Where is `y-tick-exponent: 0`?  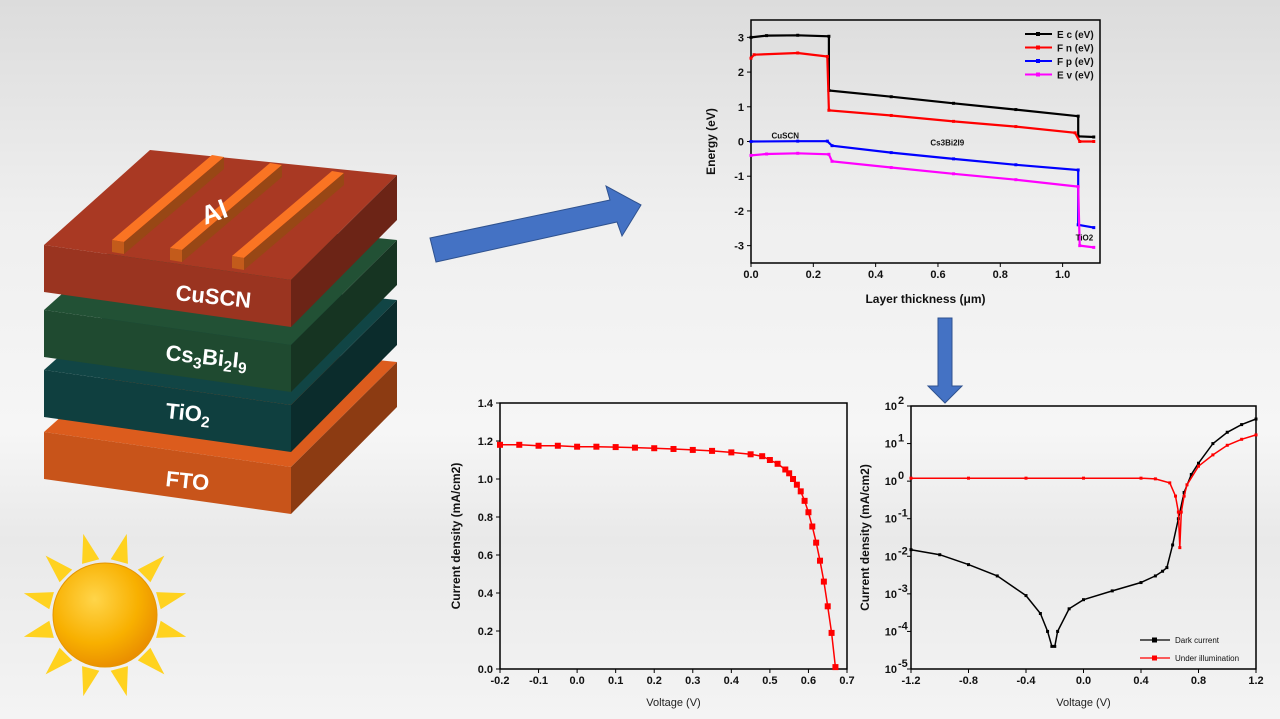
y-tick-exponent: 0 is located at coordinates (901, 476).